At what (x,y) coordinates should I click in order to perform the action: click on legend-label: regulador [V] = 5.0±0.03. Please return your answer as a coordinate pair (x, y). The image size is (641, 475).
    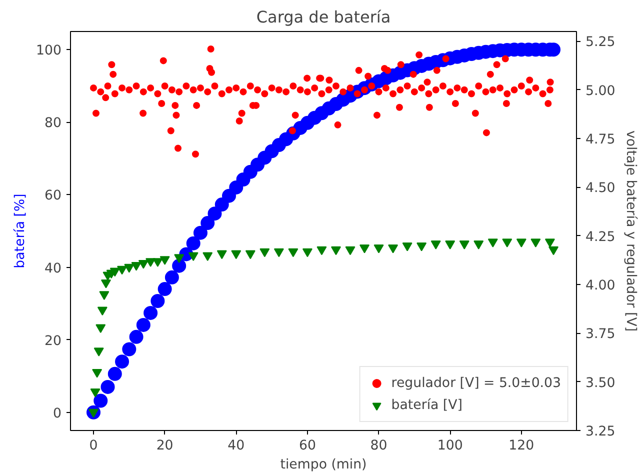
    Looking at the image, I should click on (476, 383).